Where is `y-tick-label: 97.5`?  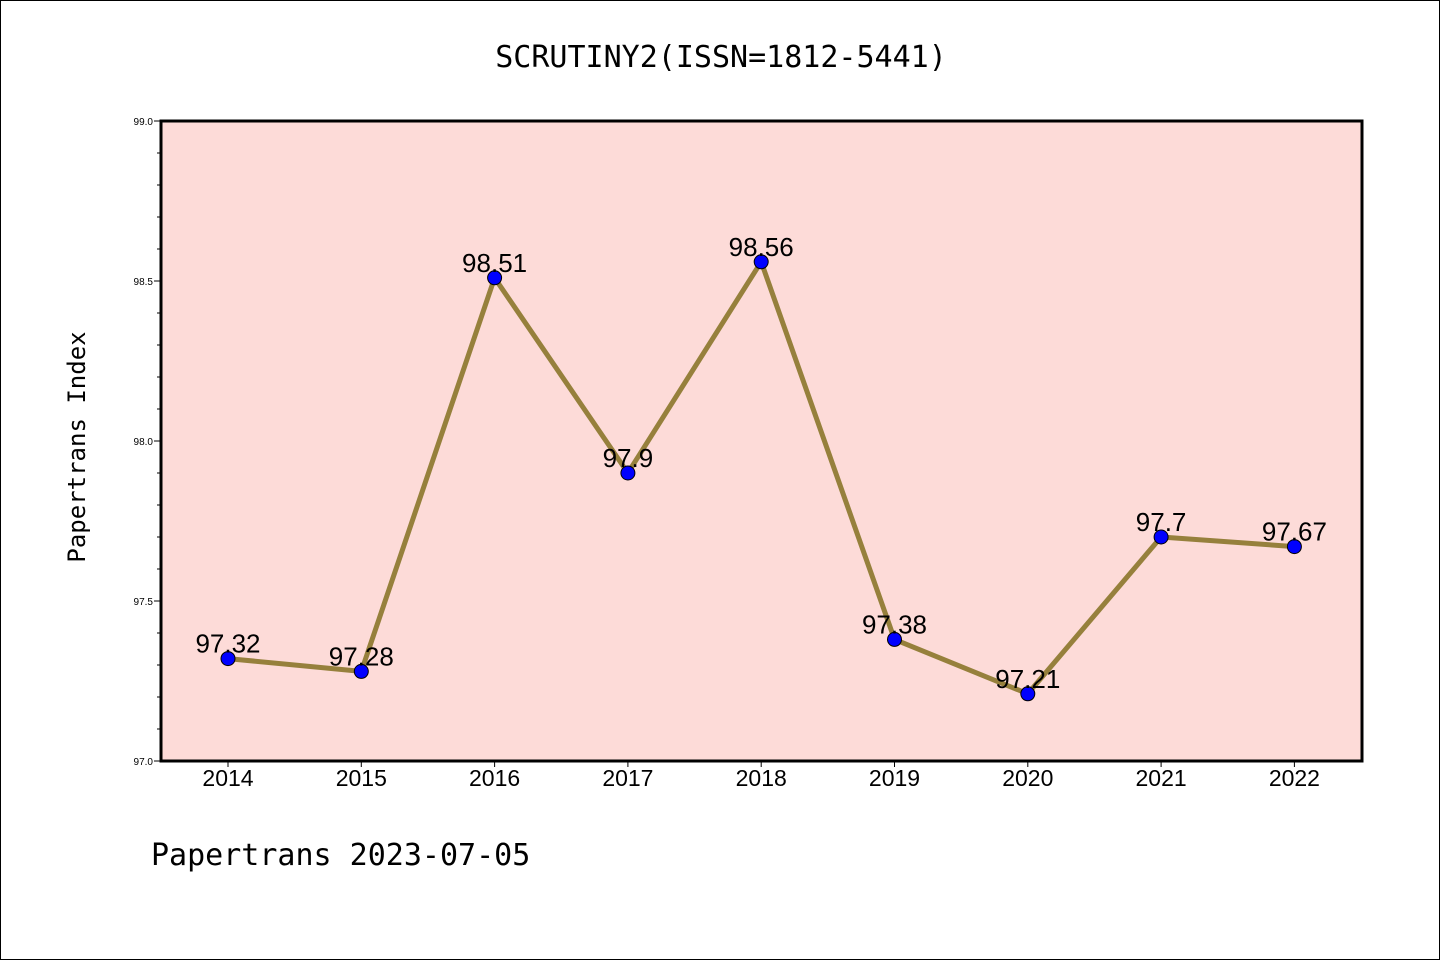 y-tick-label: 97.5 is located at coordinates (144, 602).